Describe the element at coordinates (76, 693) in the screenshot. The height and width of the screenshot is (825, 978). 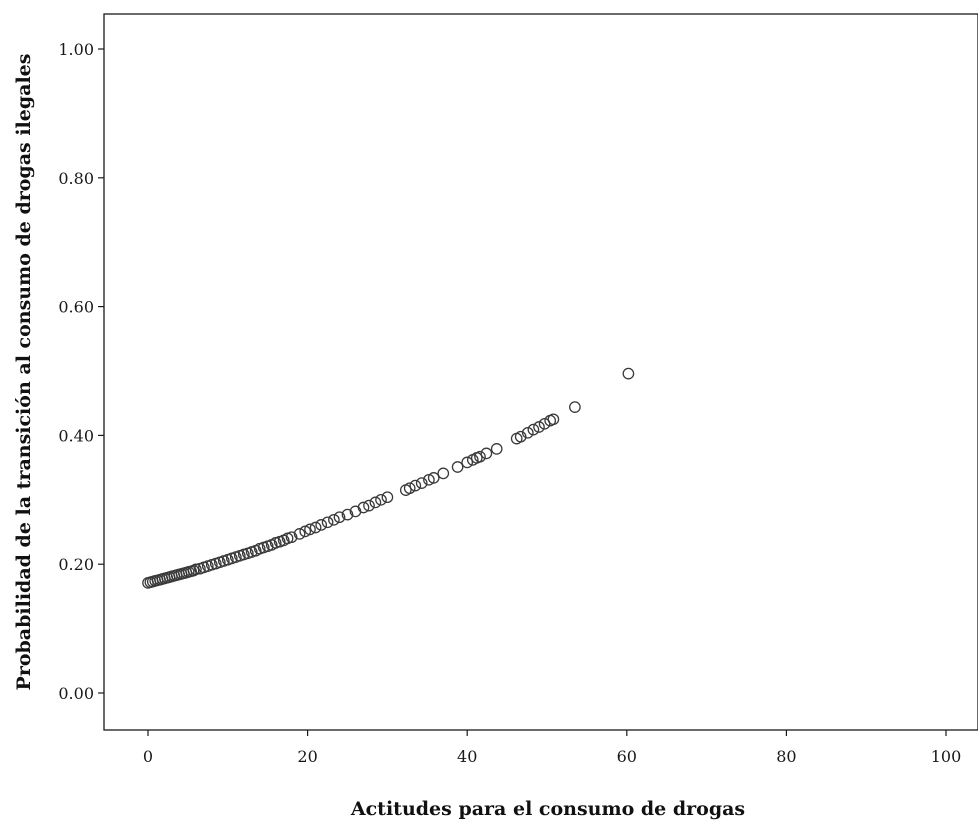
I see `y-tick-label: 0.00` at that location.